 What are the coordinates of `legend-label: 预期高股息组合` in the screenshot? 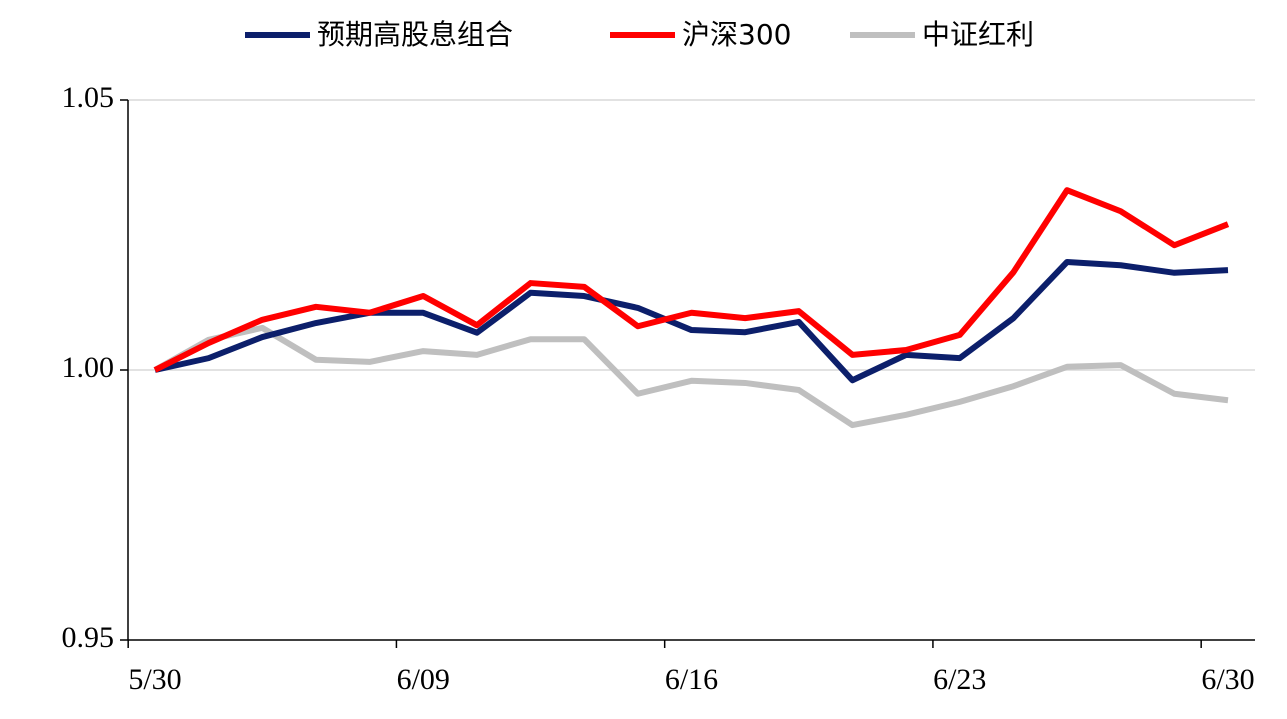 It's located at (415, 34).